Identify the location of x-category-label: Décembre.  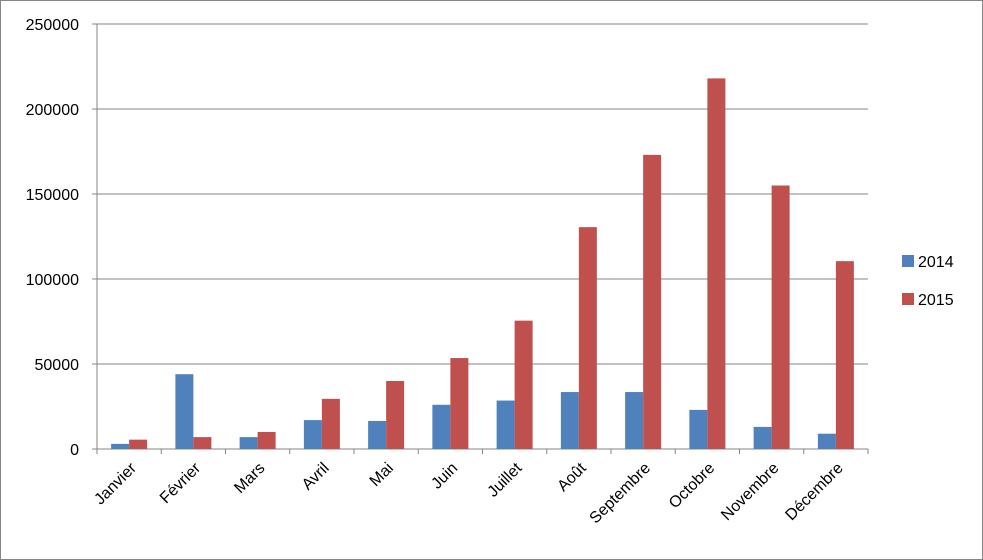
(814, 492).